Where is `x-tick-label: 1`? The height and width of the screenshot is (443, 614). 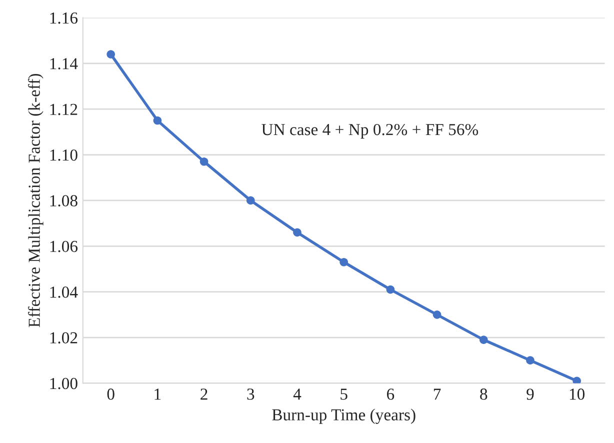
x-tick-label: 1 is located at coordinates (157, 394).